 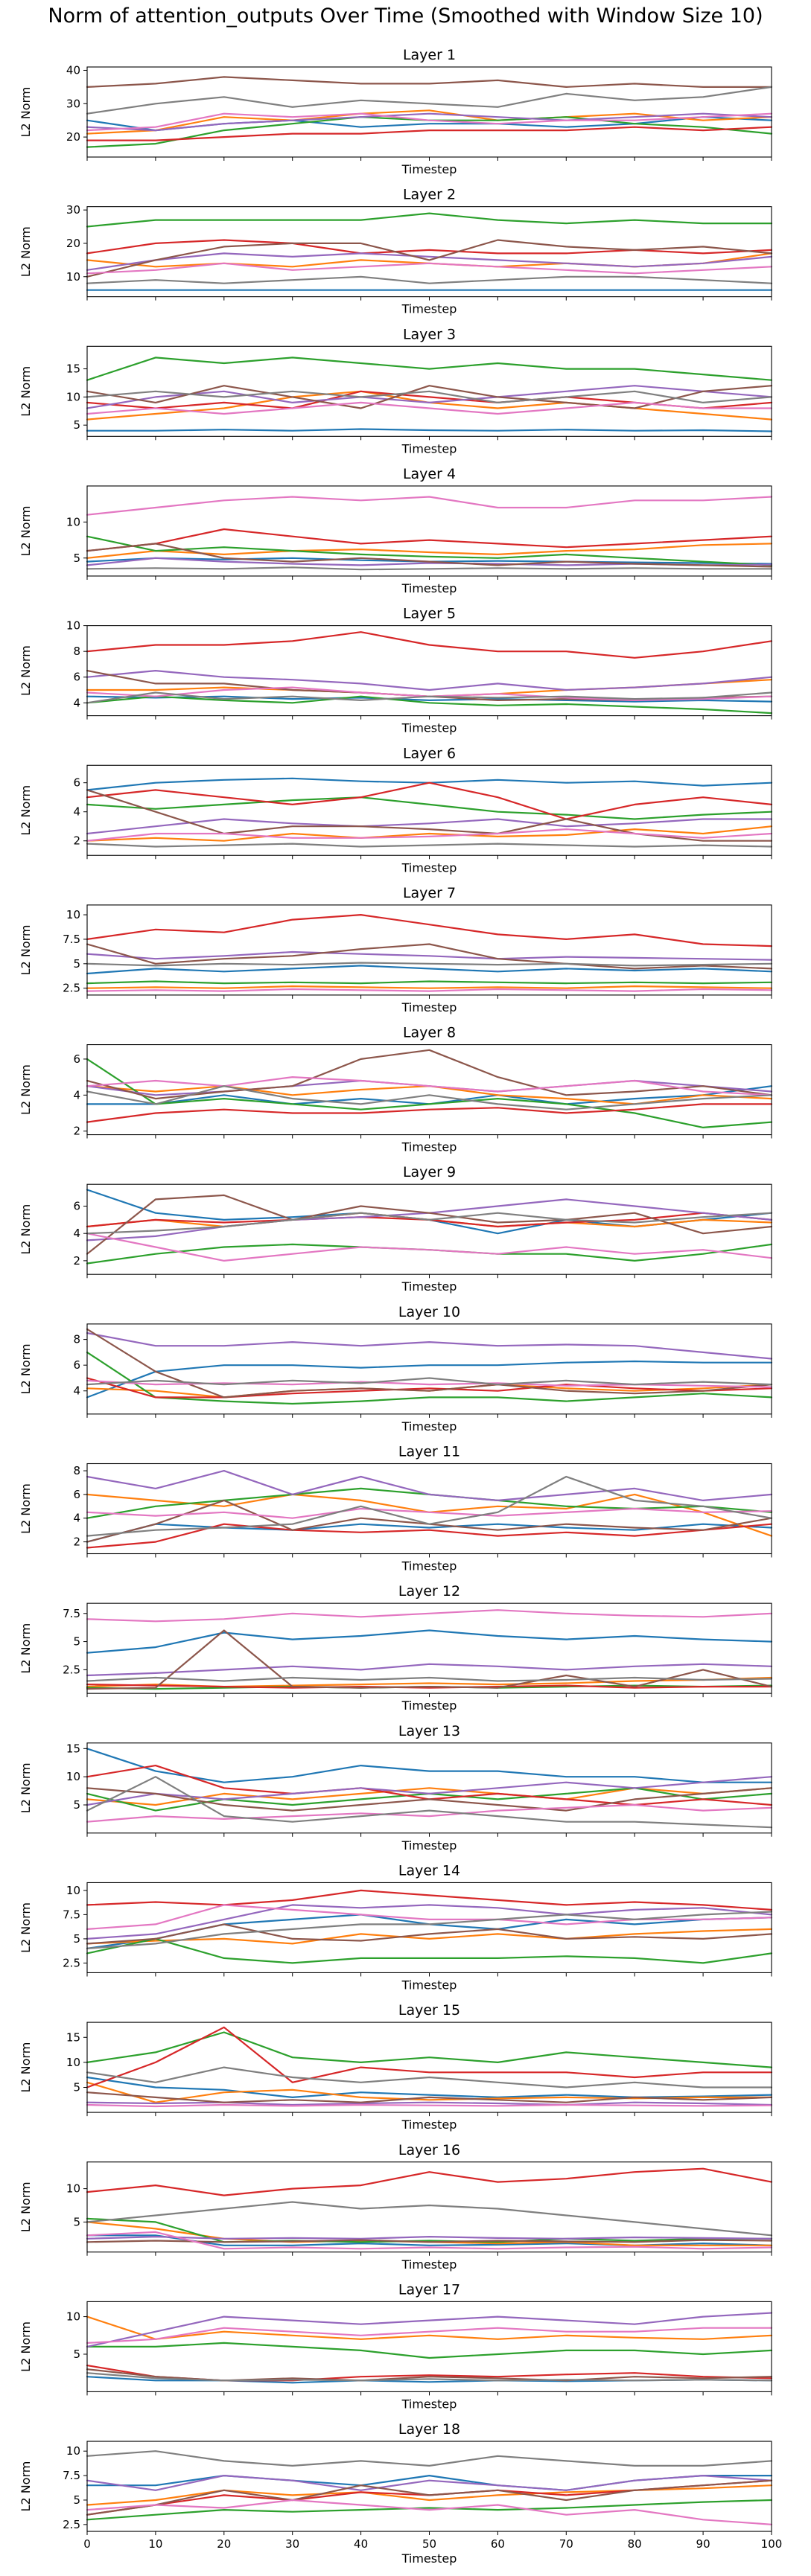 I want to click on panel-layer-5: Layer 5 4 6 8 10 Timestep L2 Norm, so click(x=396, y=670).